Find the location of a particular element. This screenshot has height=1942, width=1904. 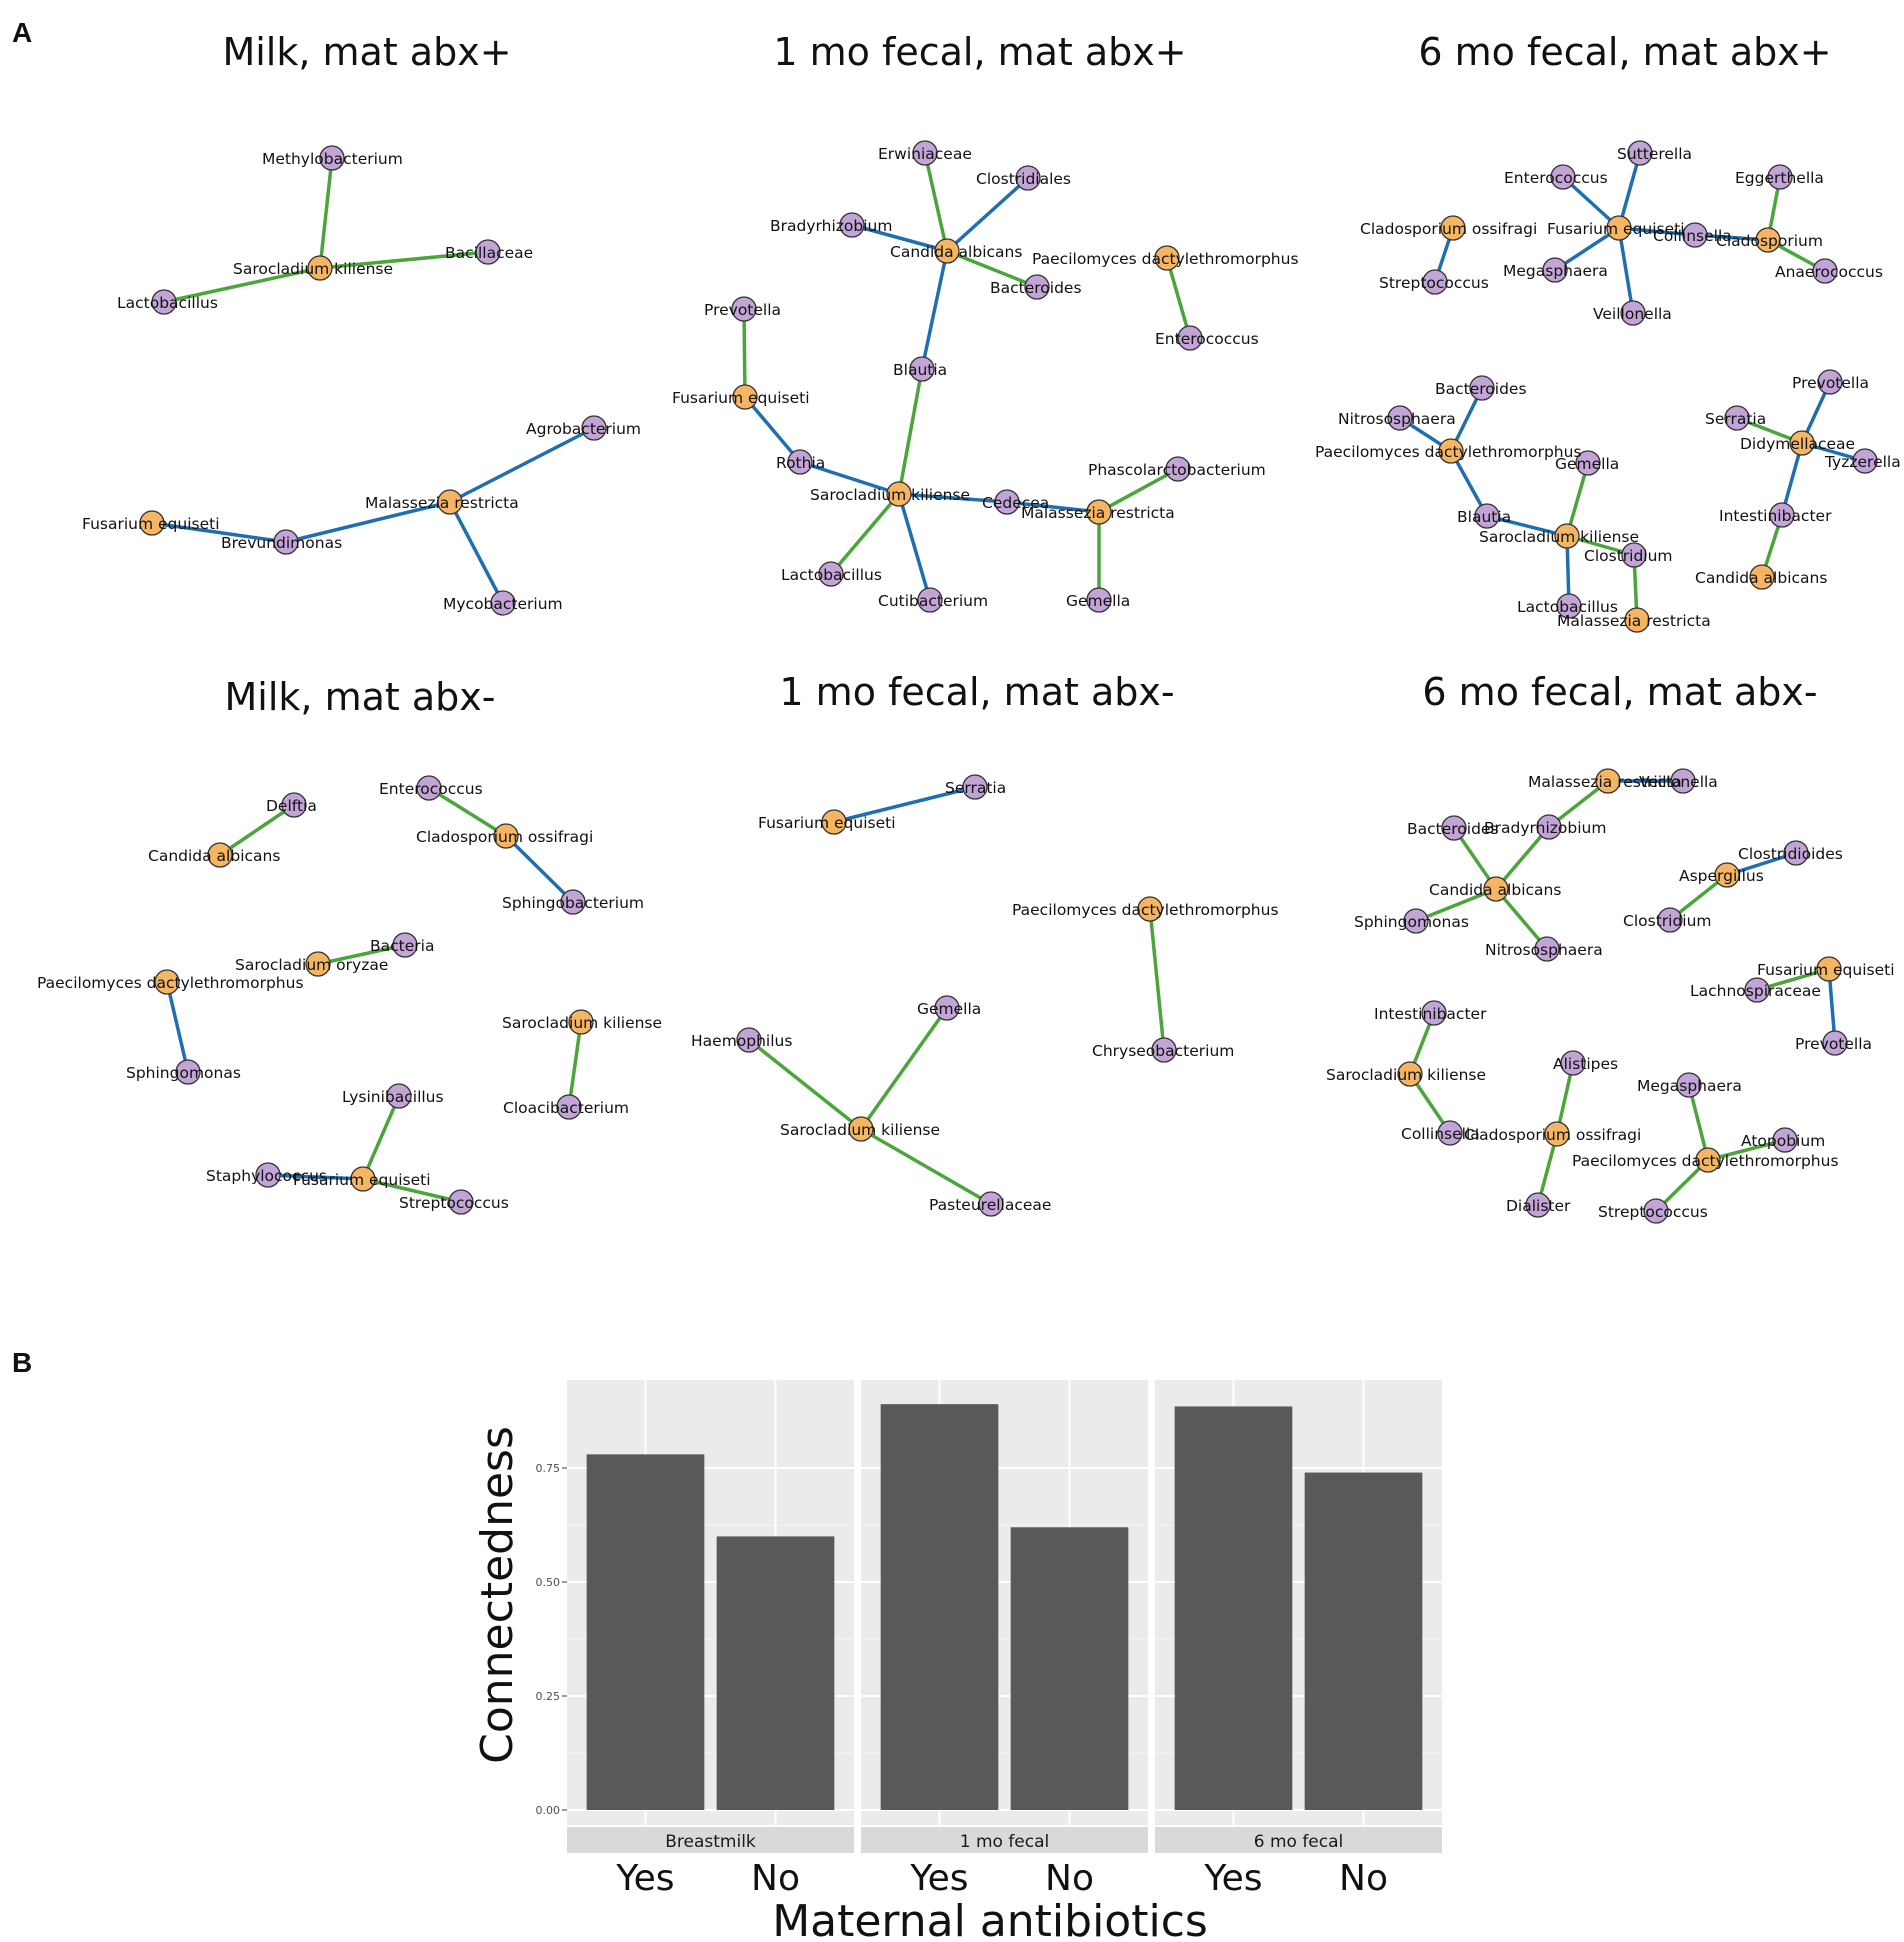

node-label: Mycobacterium is located at coordinates (503, 604).